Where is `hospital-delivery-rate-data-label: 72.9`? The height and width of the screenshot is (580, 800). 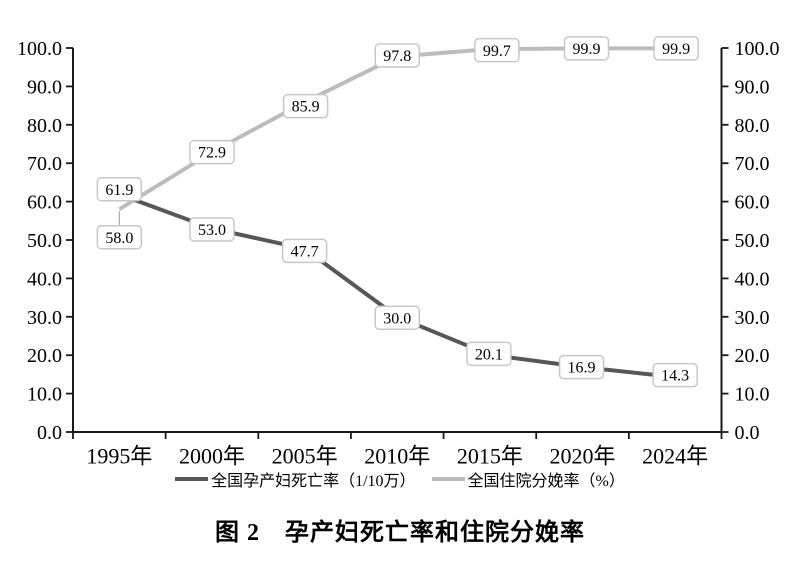 hospital-delivery-rate-data-label: 72.9 is located at coordinates (212, 153).